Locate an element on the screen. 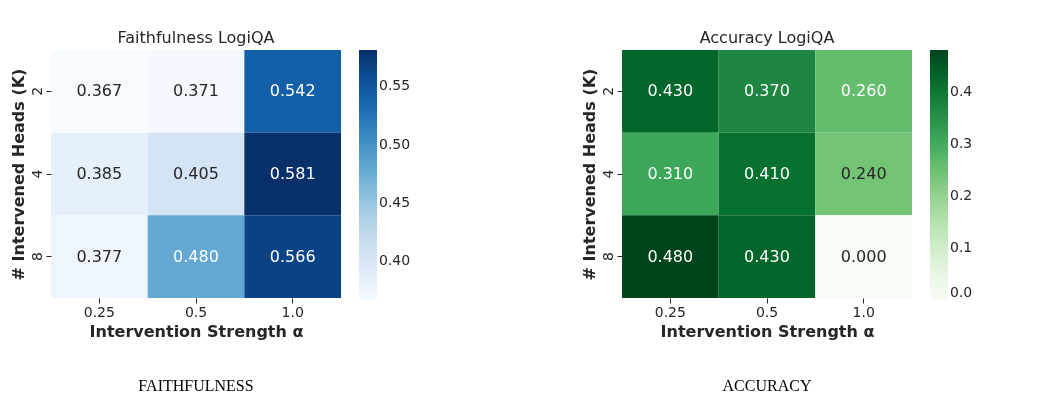 The width and height of the screenshot is (1053, 420). color-bar-label: 0.55 is located at coordinates (395, 85).